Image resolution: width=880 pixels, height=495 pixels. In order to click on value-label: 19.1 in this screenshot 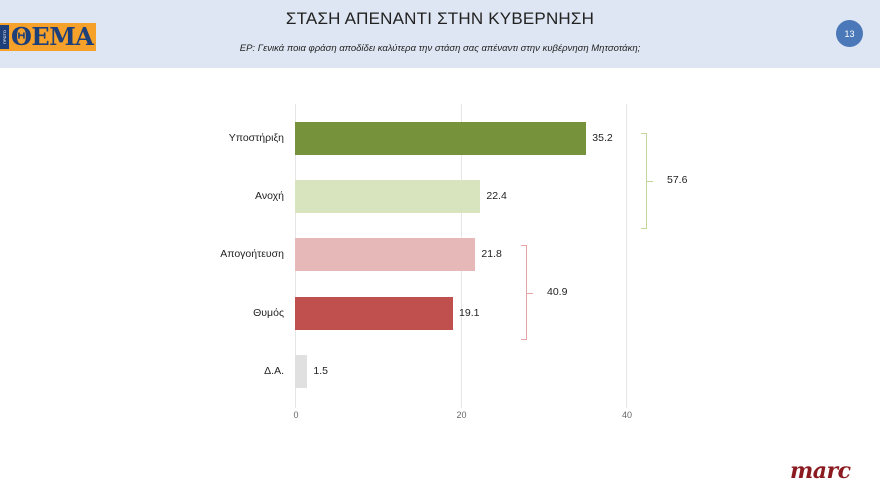, I will do `click(469, 312)`.